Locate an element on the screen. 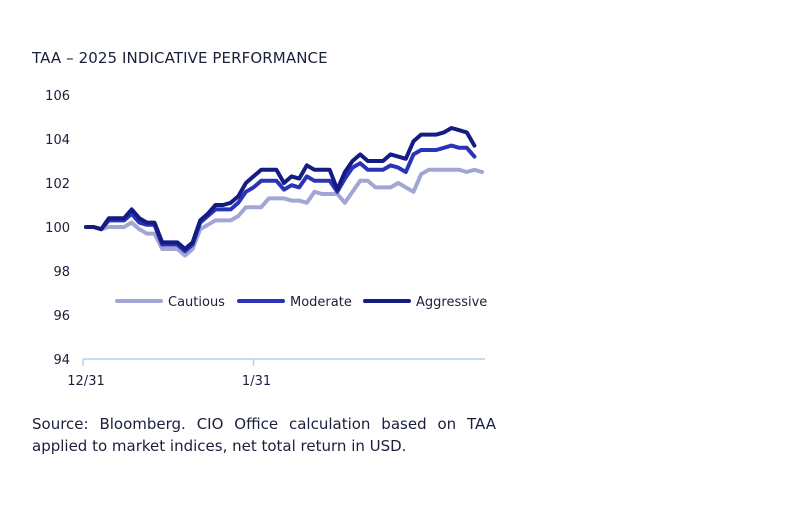  y-tick-label: 104 is located at coordinates (57, 140).